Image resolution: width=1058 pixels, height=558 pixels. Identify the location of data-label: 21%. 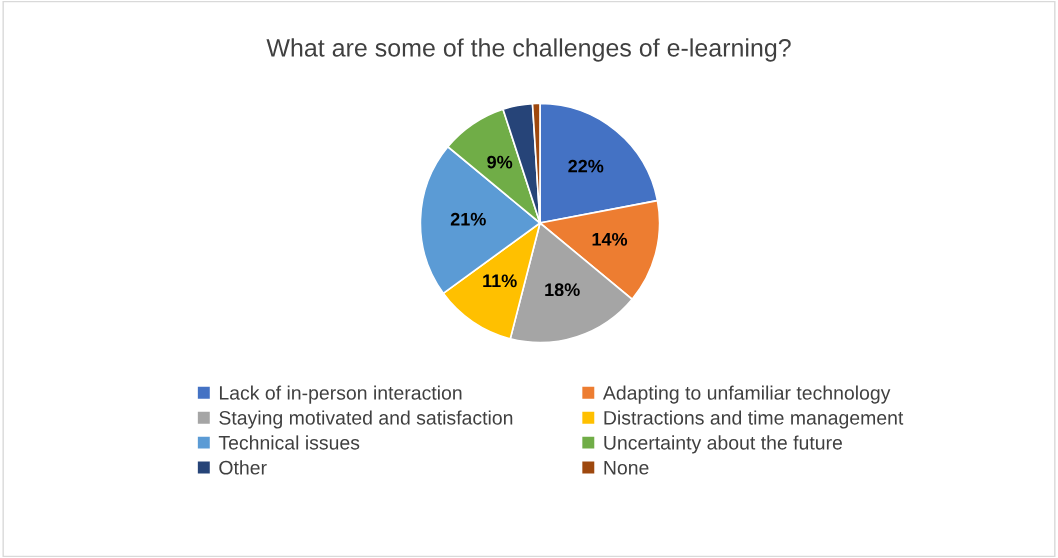
(468, 219).